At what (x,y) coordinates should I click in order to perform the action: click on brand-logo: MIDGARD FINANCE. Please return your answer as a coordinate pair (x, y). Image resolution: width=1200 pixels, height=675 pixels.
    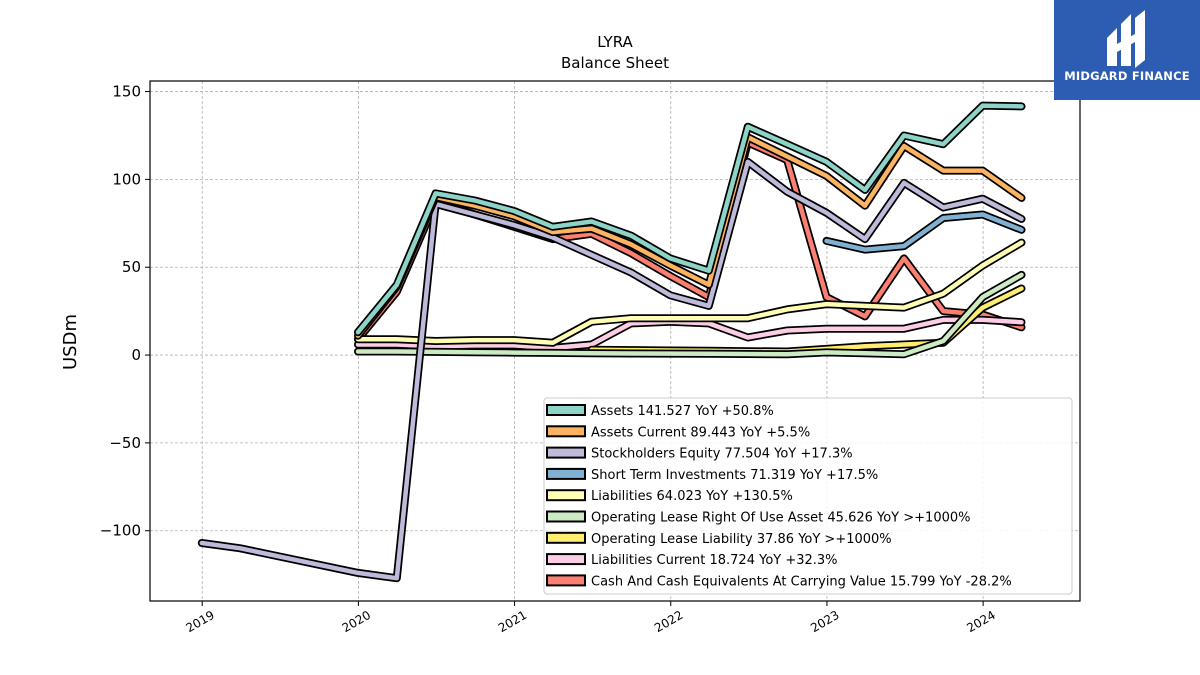
    Looking at the image, I should click on (1127, 50).